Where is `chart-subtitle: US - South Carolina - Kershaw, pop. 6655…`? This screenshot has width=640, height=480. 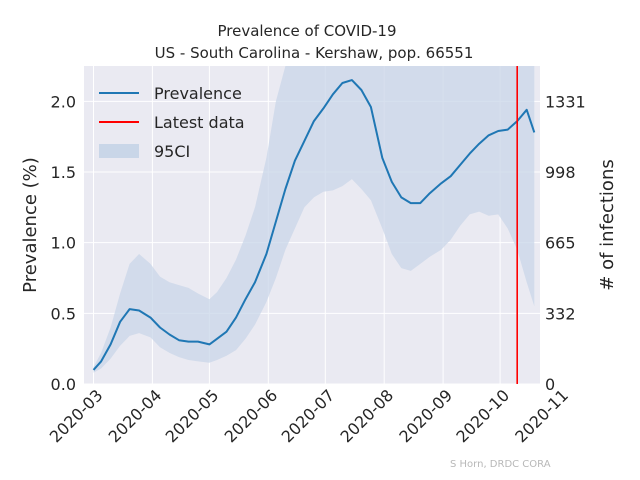
chart-subtitle: US - South Carolina - Kershaw, pop. 6655… is located at coordinates (314, 53).